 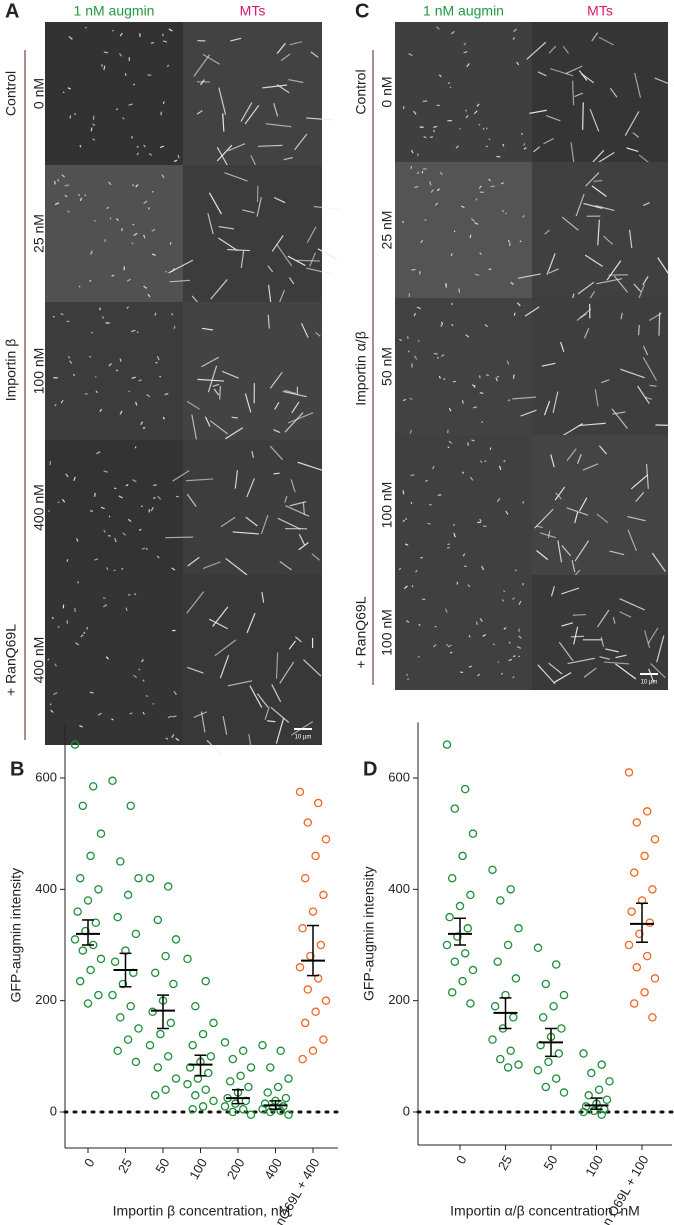 I want to click on row-label: 100 nM, so click(x=39, y=371).